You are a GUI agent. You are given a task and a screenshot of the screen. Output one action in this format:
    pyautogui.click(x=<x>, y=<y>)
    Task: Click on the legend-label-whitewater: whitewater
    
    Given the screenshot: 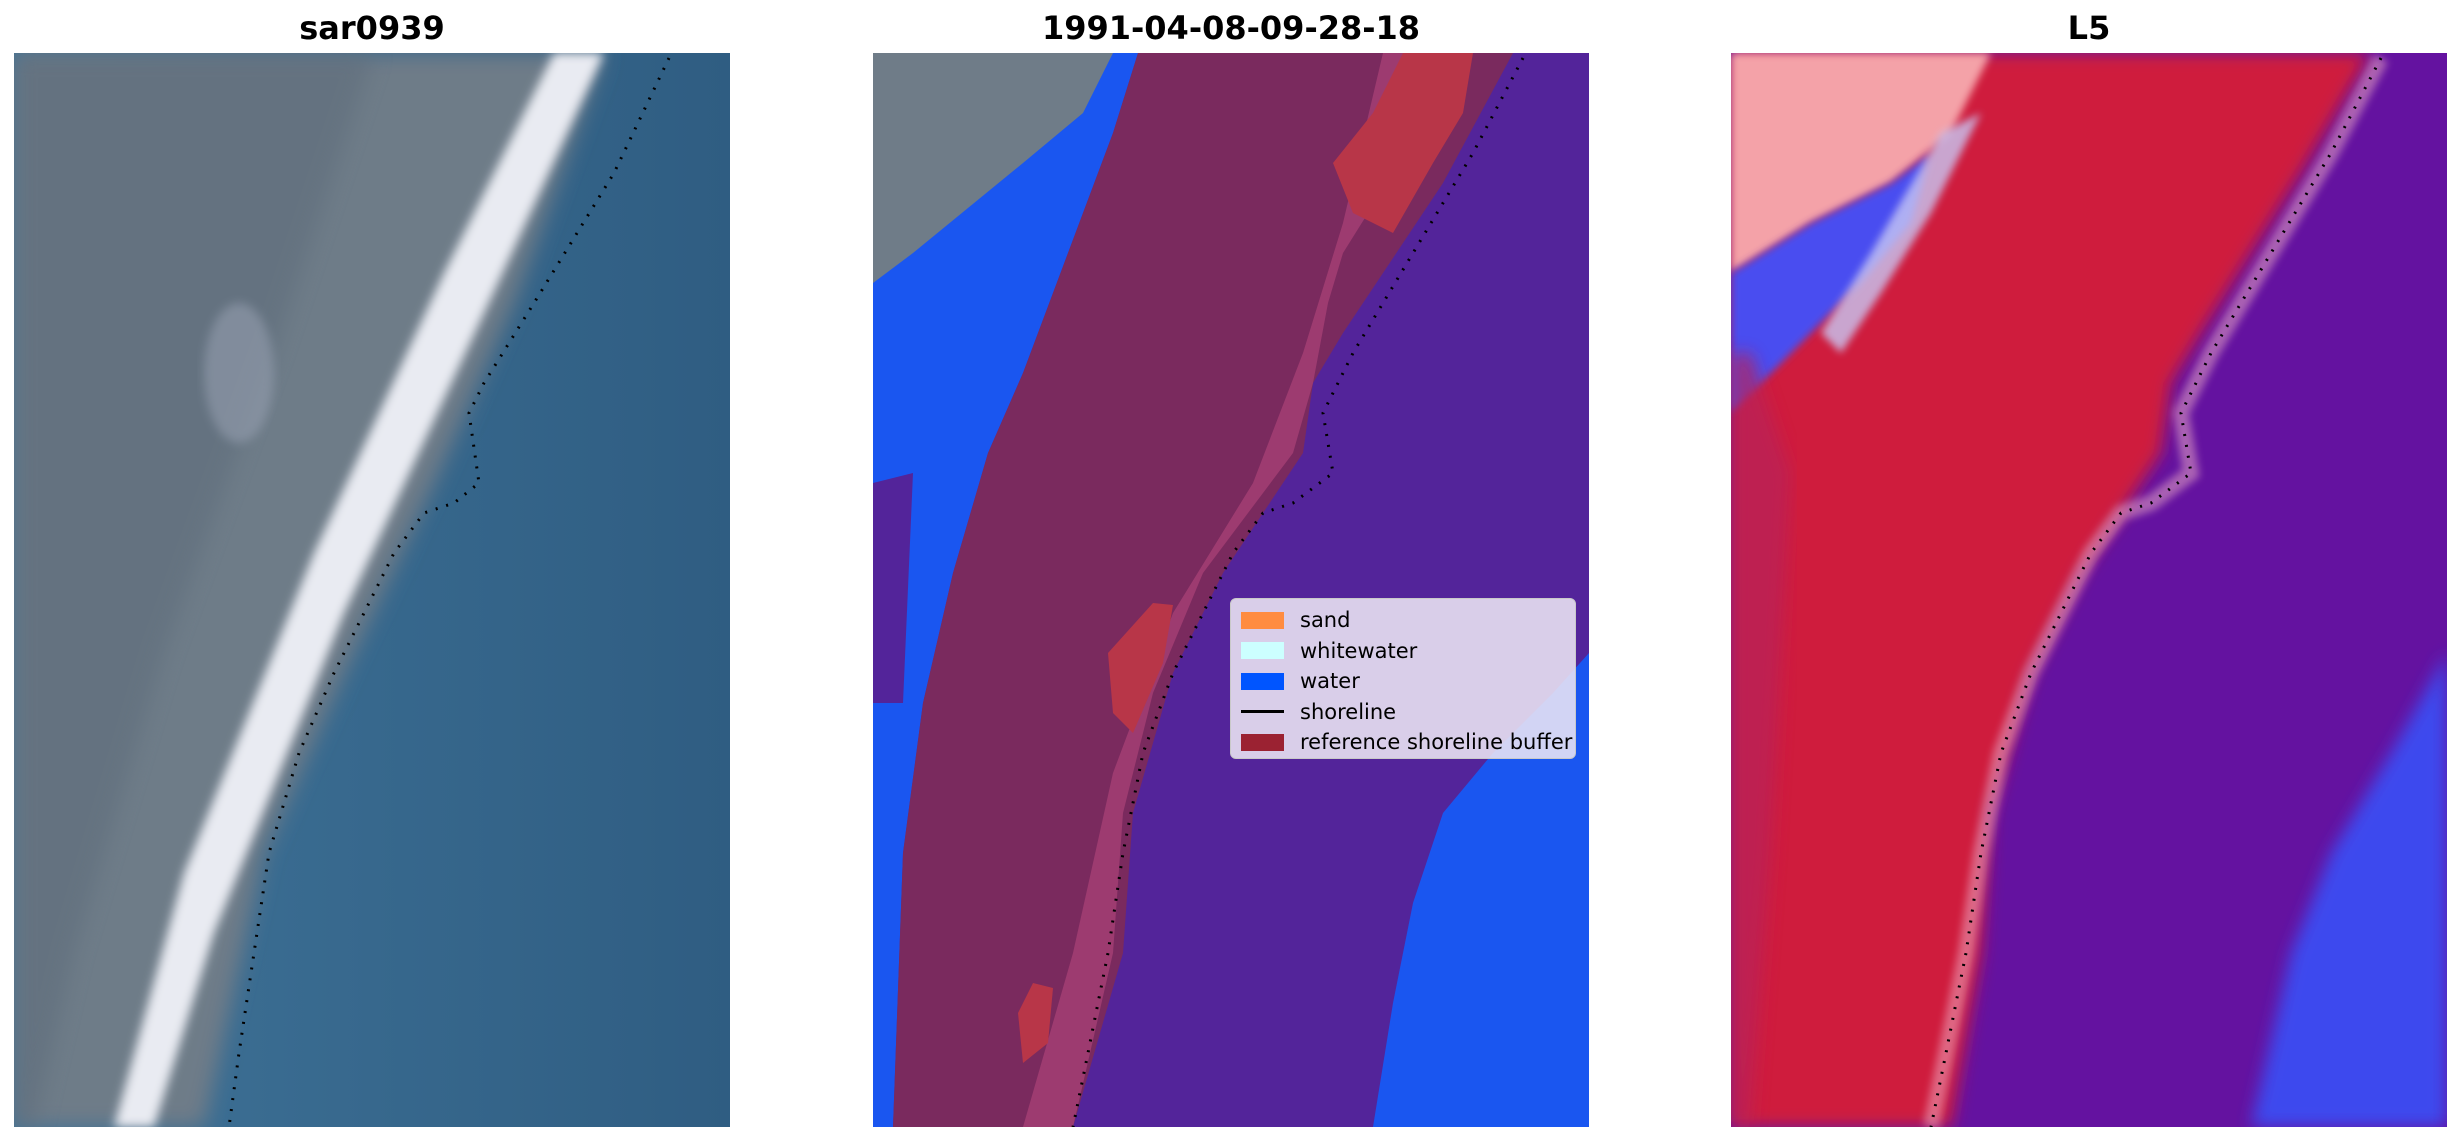 What is the action you would take?
    pyautogui.click(x=1359, y=650)
    